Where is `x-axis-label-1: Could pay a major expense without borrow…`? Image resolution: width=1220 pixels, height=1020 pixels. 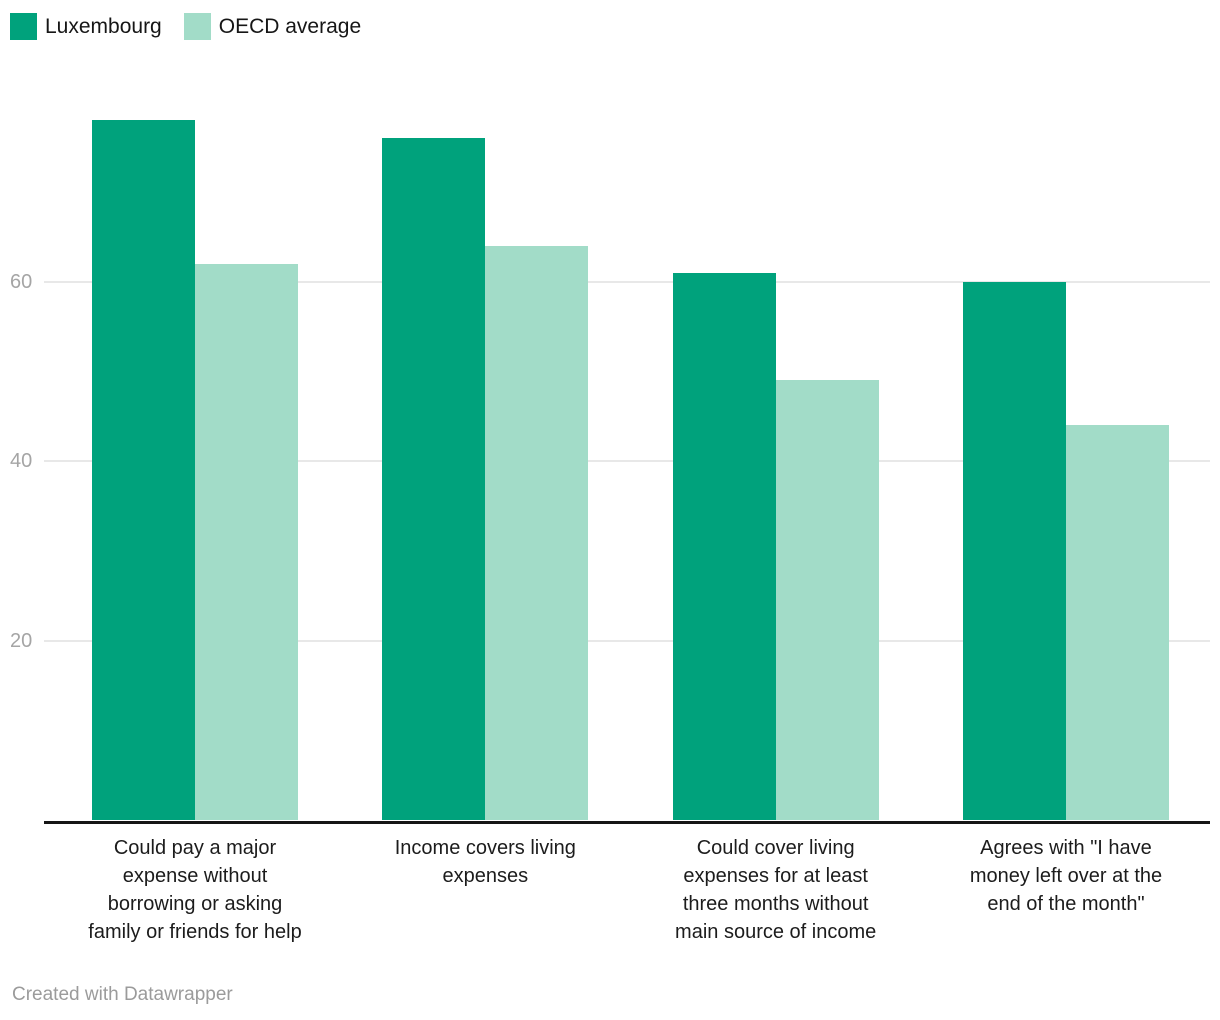 x-axis-label-1: Could pay a major expense without borrow… is located at coordinates (195, 890).